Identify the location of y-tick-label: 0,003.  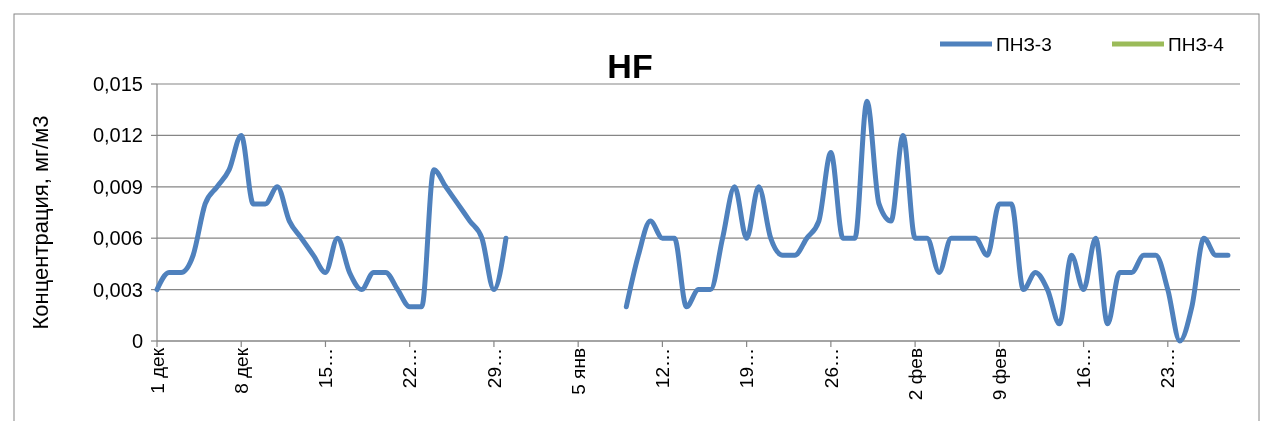
(117, 289).